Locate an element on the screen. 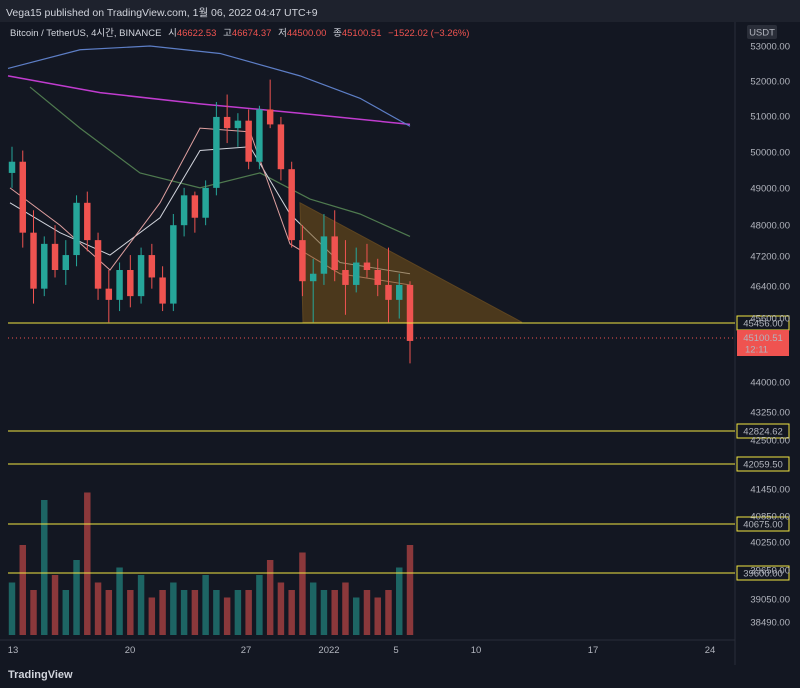 The height and width of the screenshot is (688, 800). time-tick-label: 2022 is located at coordinates (328, 650).